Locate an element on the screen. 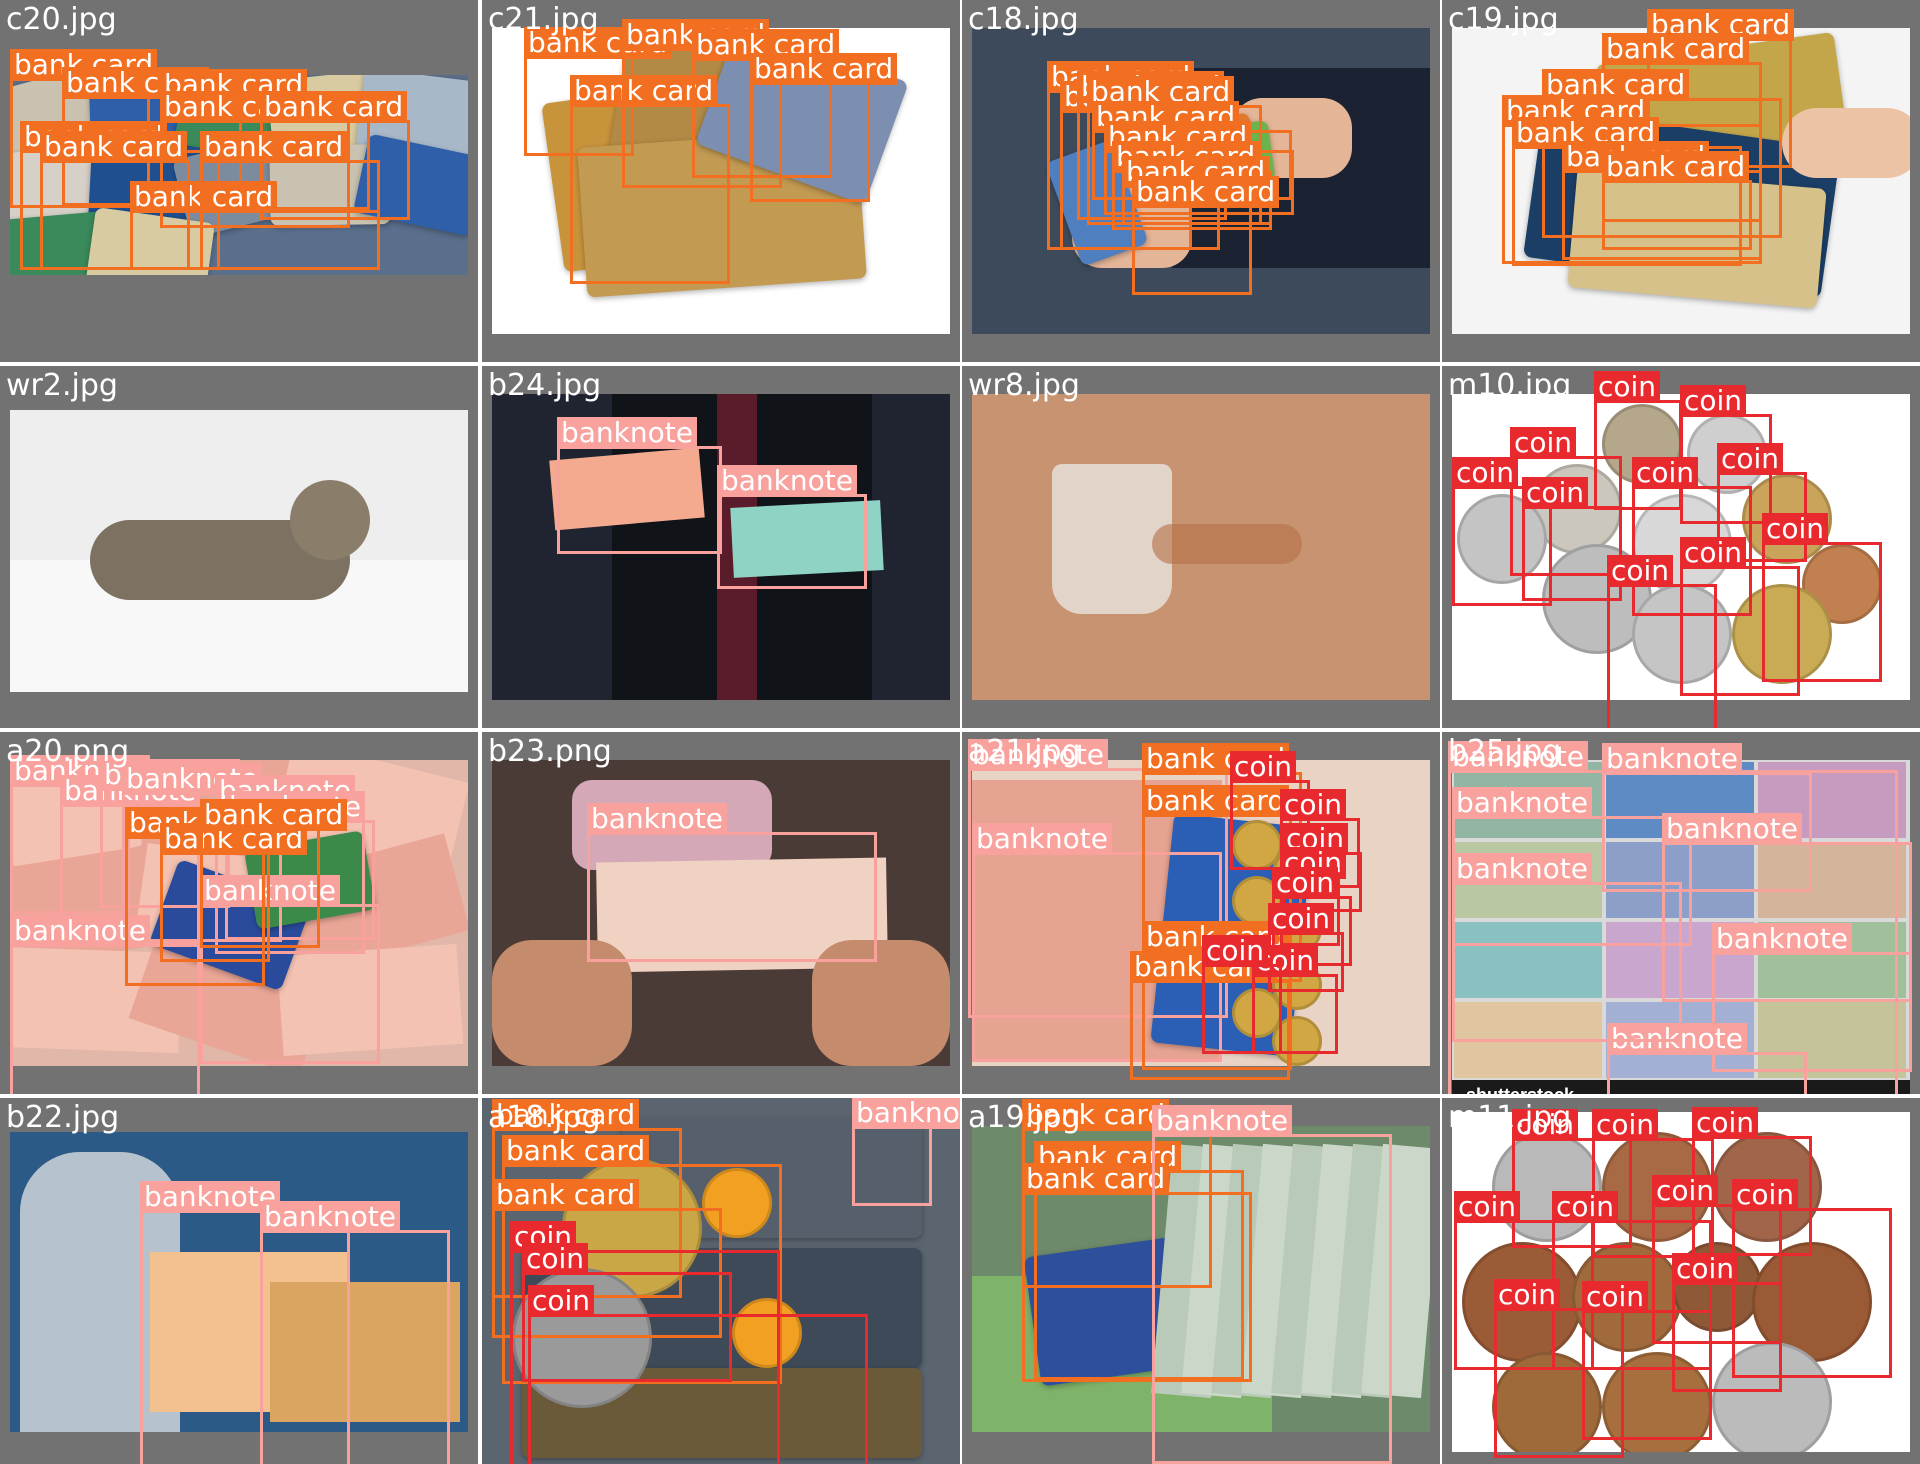 This screenshot has height=1464, width=1920. tile-filename: c19.jpg is located at coordinates (1503, 19).